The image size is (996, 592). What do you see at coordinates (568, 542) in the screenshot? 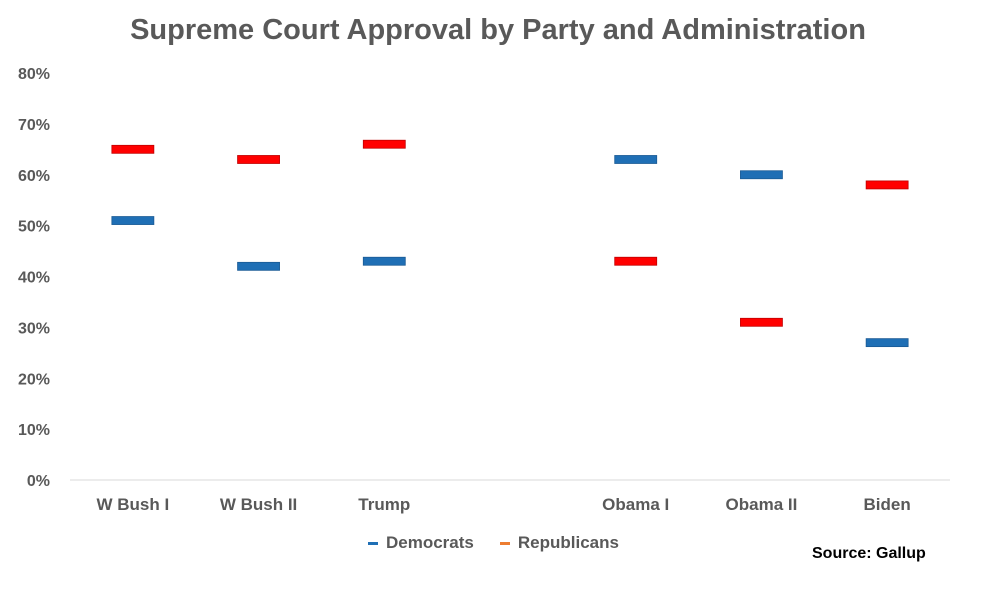
I see `legend-label-republicans: Republicans` at bounding box center [568, 542].